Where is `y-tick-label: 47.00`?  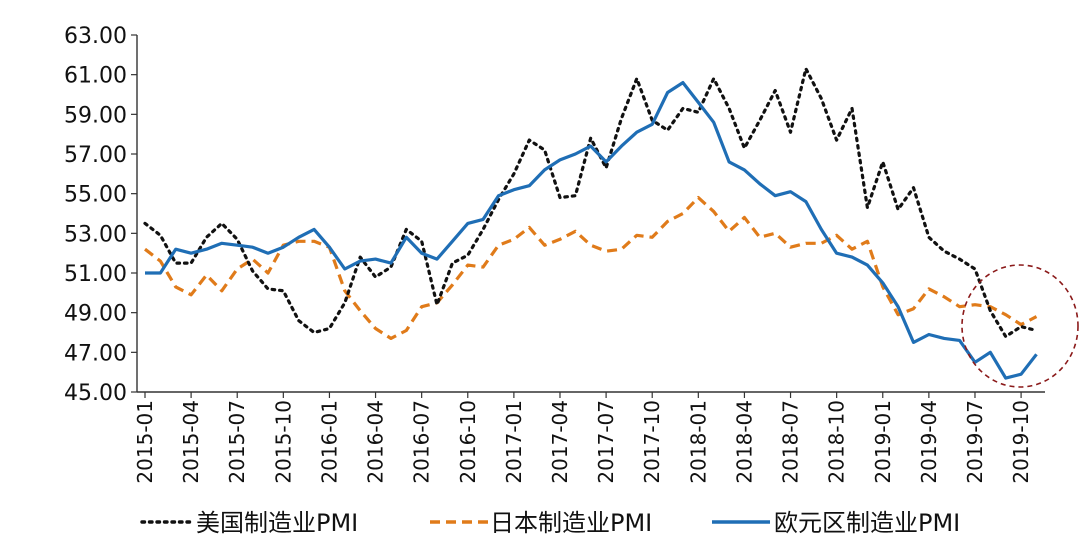 y-tick-label: 47.00 is located at coordinates (95, 353).